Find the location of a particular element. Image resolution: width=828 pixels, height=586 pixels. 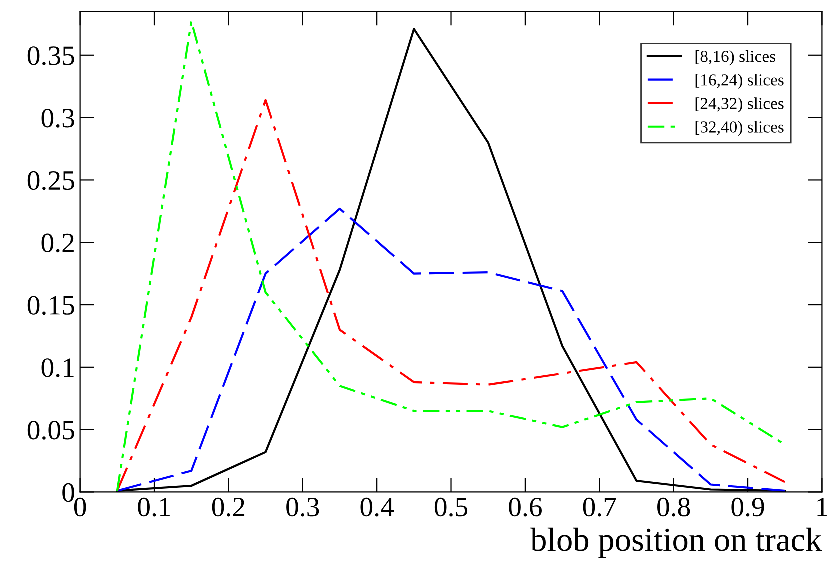

y-tick-label: 0.05 is located at coordinates (51, 430).